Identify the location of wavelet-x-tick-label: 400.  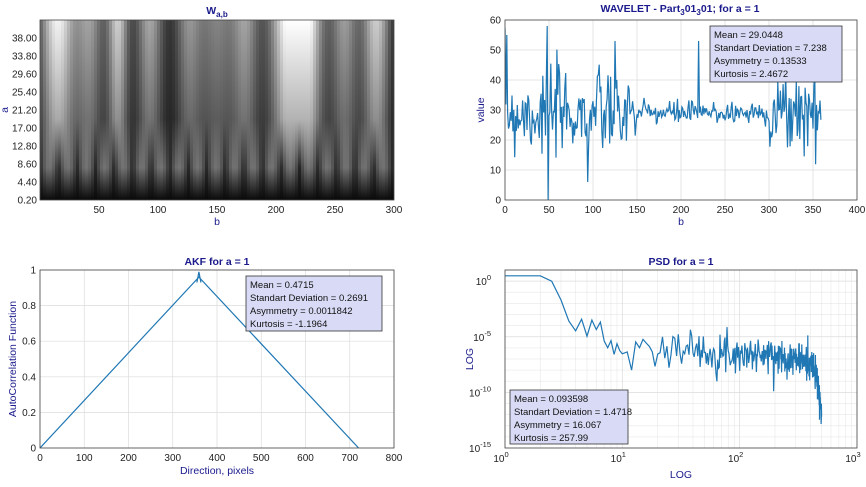
(857, 210).